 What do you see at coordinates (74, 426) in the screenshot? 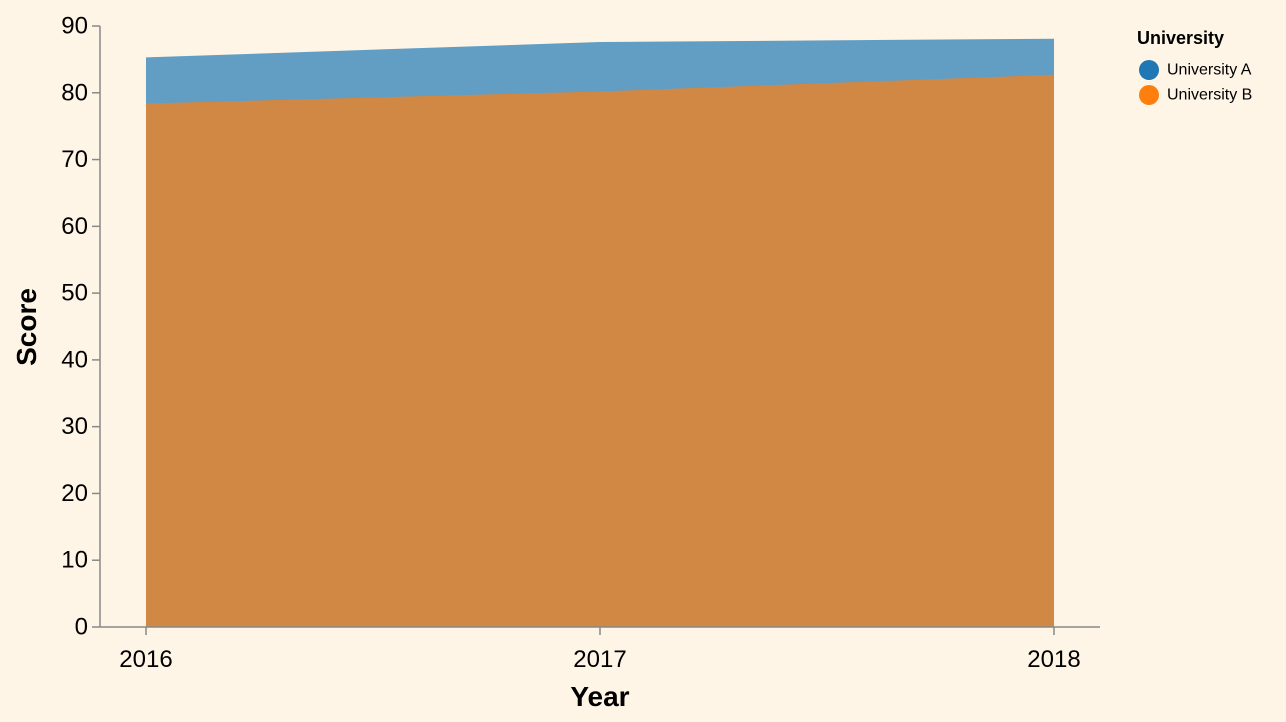
I see `y-tick-label: 30` at bounding box center [74, 426].